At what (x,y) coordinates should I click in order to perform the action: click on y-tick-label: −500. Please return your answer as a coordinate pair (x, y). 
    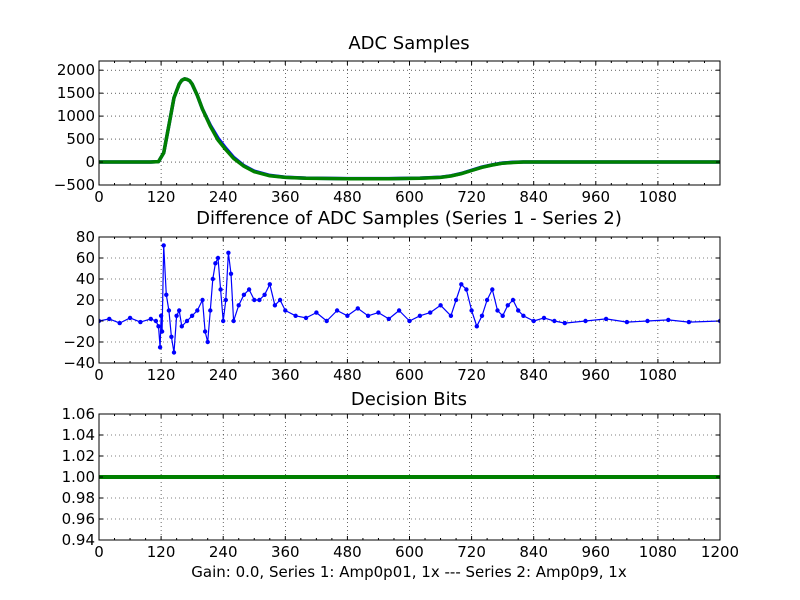
    Looking at the image, I should click on (74, 185).